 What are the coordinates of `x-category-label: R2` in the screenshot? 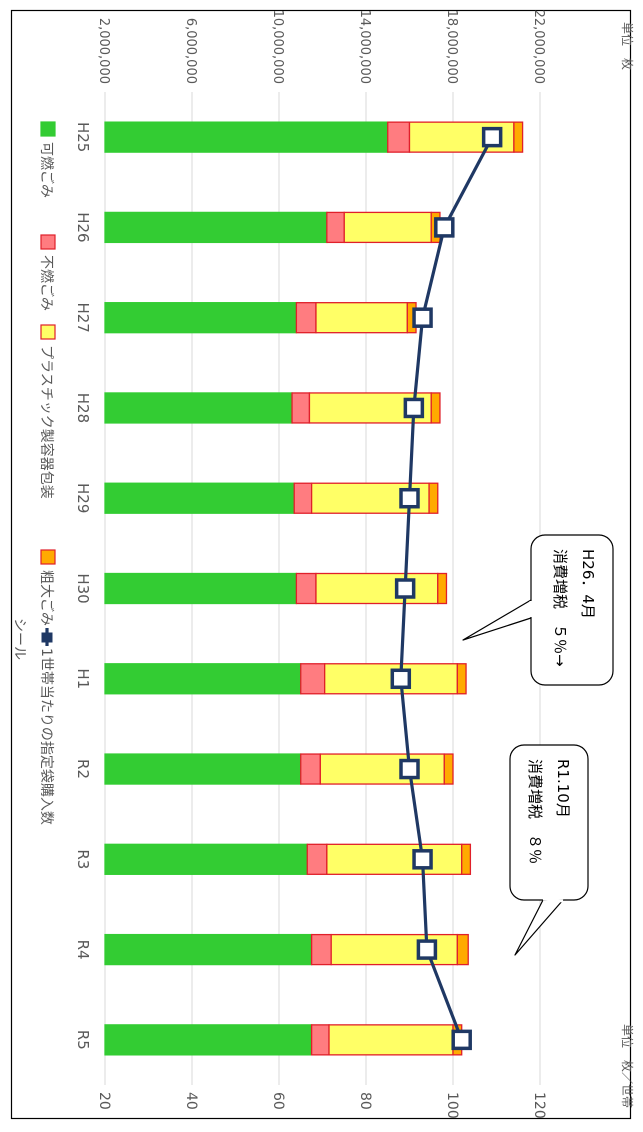 It's located at (83, 769).